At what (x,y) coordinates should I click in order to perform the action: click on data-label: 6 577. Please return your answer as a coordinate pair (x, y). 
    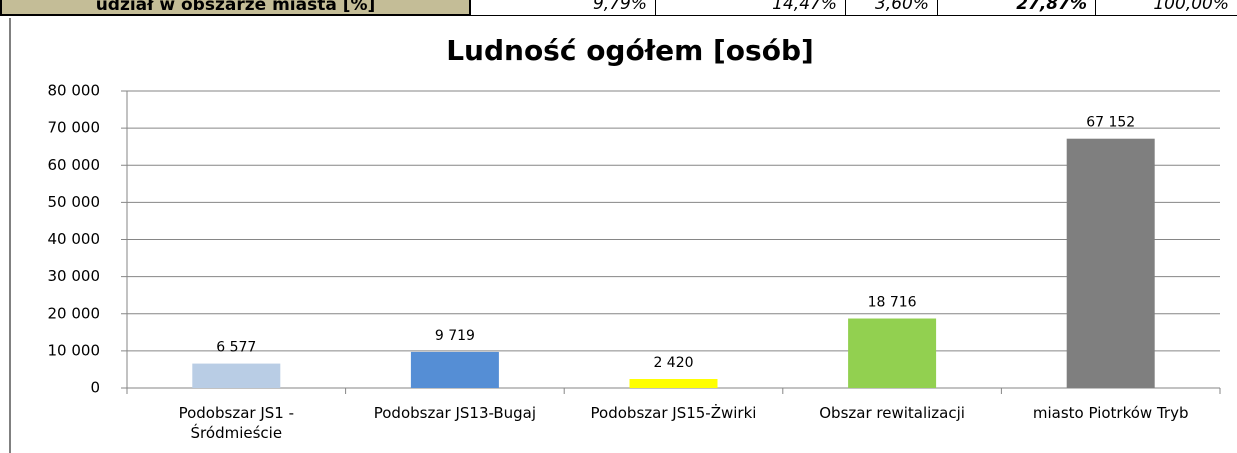
    Looking at the image, I should click on (236, 348).